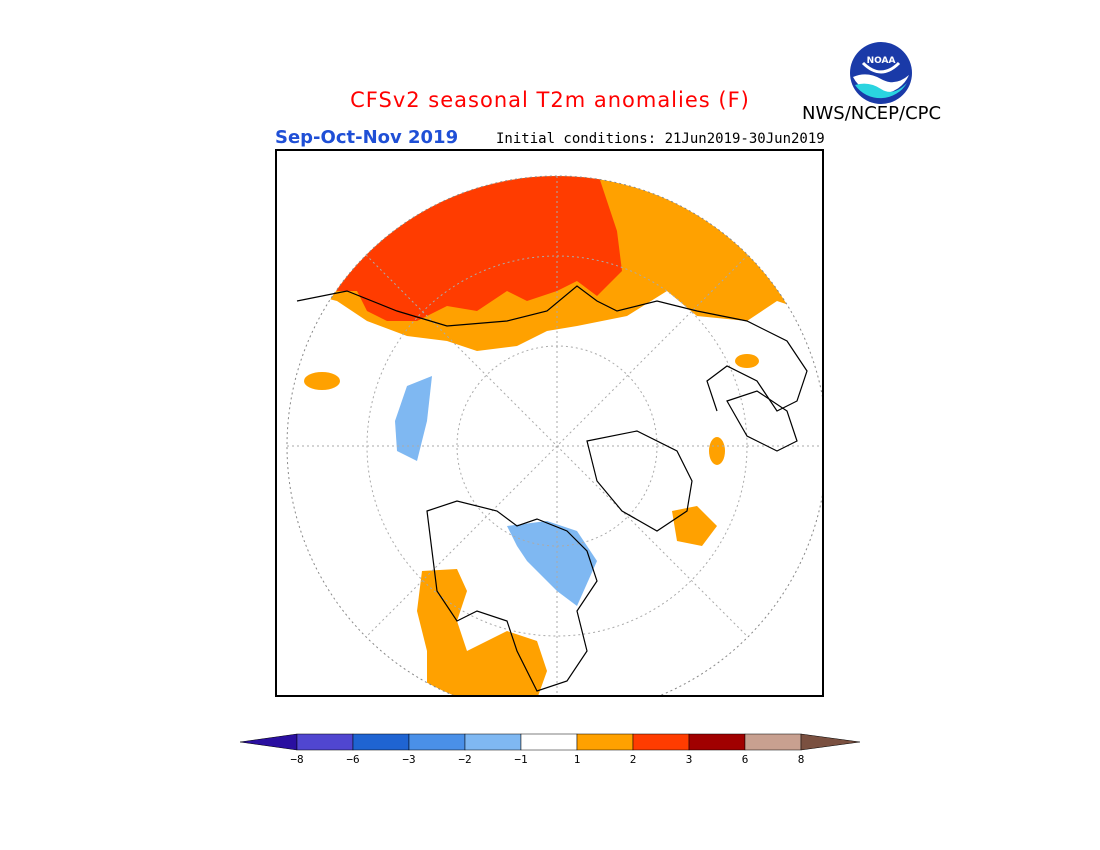 The width and height of the screenshot is (1100, 850). Describe the element at coordinates (872, 113) in the screenshot. I see `agency-label: NWS/NCEP/CPC` at that location.